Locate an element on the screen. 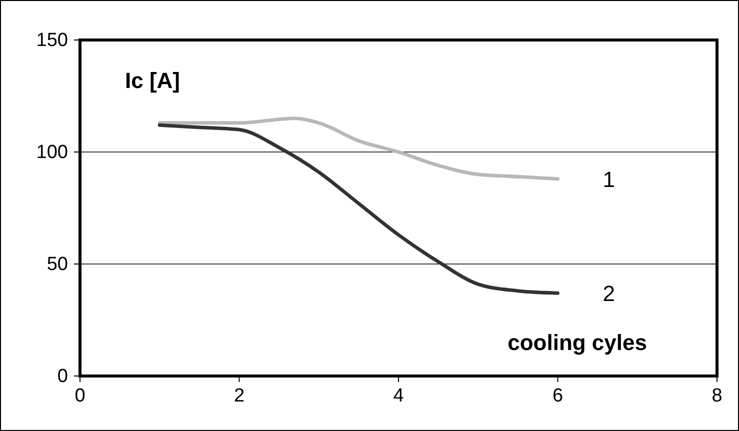 The width and height of the screenshot is (739, 431). x-tick-label: 2 is located at coordinates (239, 395).